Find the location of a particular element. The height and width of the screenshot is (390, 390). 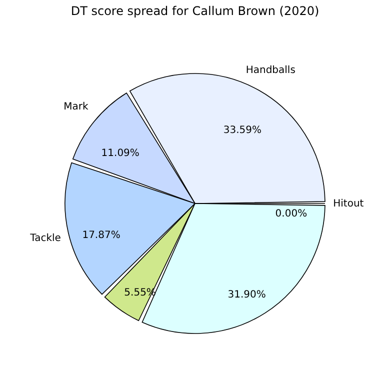

slice-label: Tackle is located at coordinates (45, 238).